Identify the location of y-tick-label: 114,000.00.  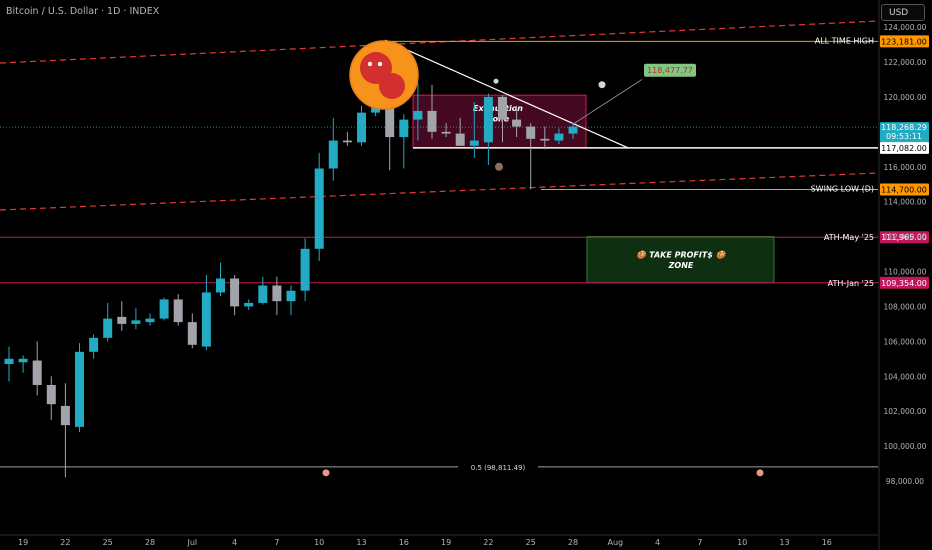
(905, 202).